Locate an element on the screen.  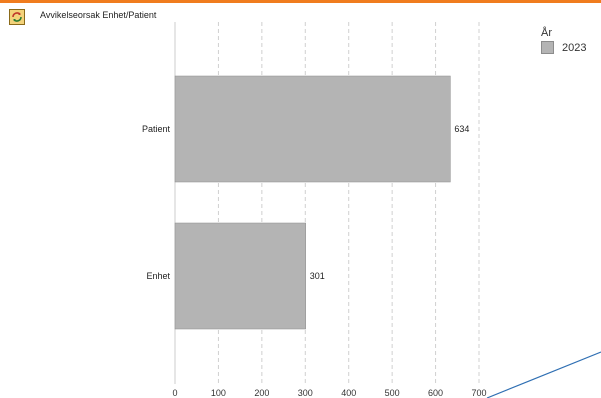
x-tick-label: 500 is located at coordinates (392, 393).